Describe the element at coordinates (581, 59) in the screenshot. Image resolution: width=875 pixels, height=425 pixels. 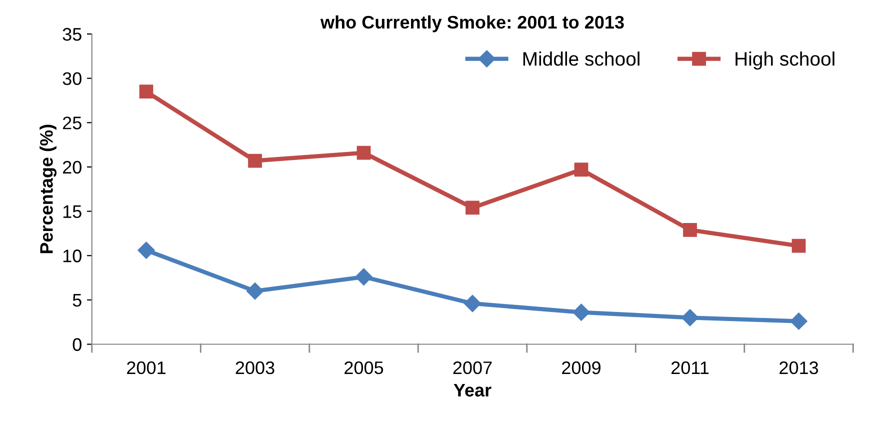
I see `legend-label: Middle school` at that location.